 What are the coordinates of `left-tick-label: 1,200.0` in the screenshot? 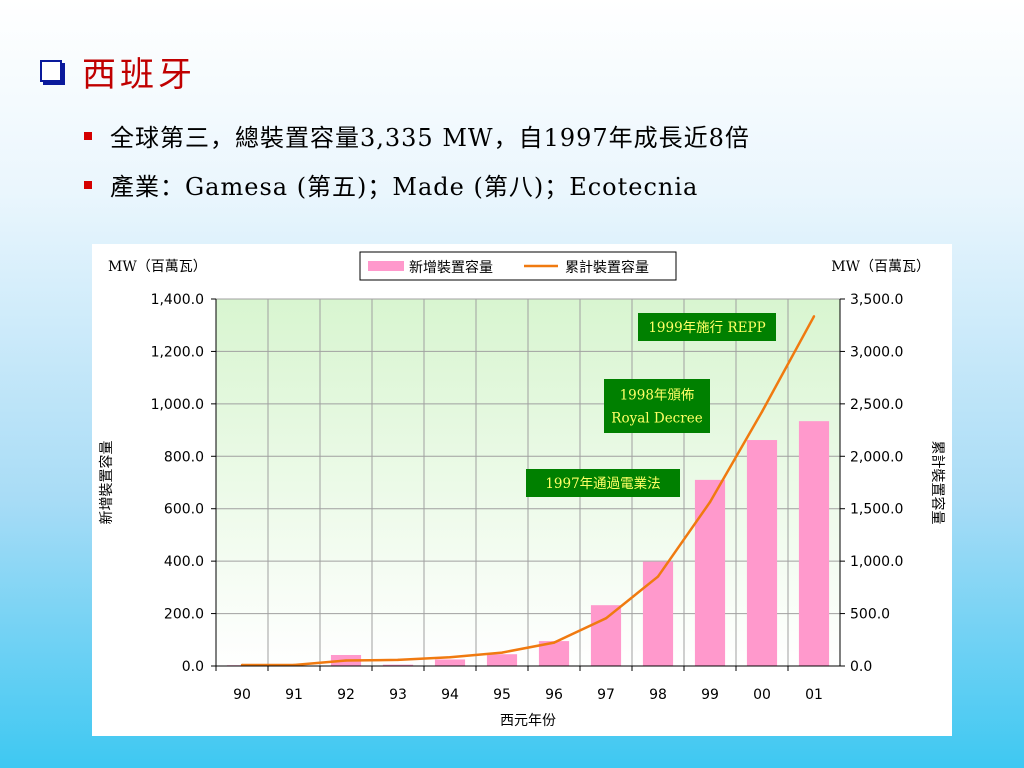 It's located at (177, 352).